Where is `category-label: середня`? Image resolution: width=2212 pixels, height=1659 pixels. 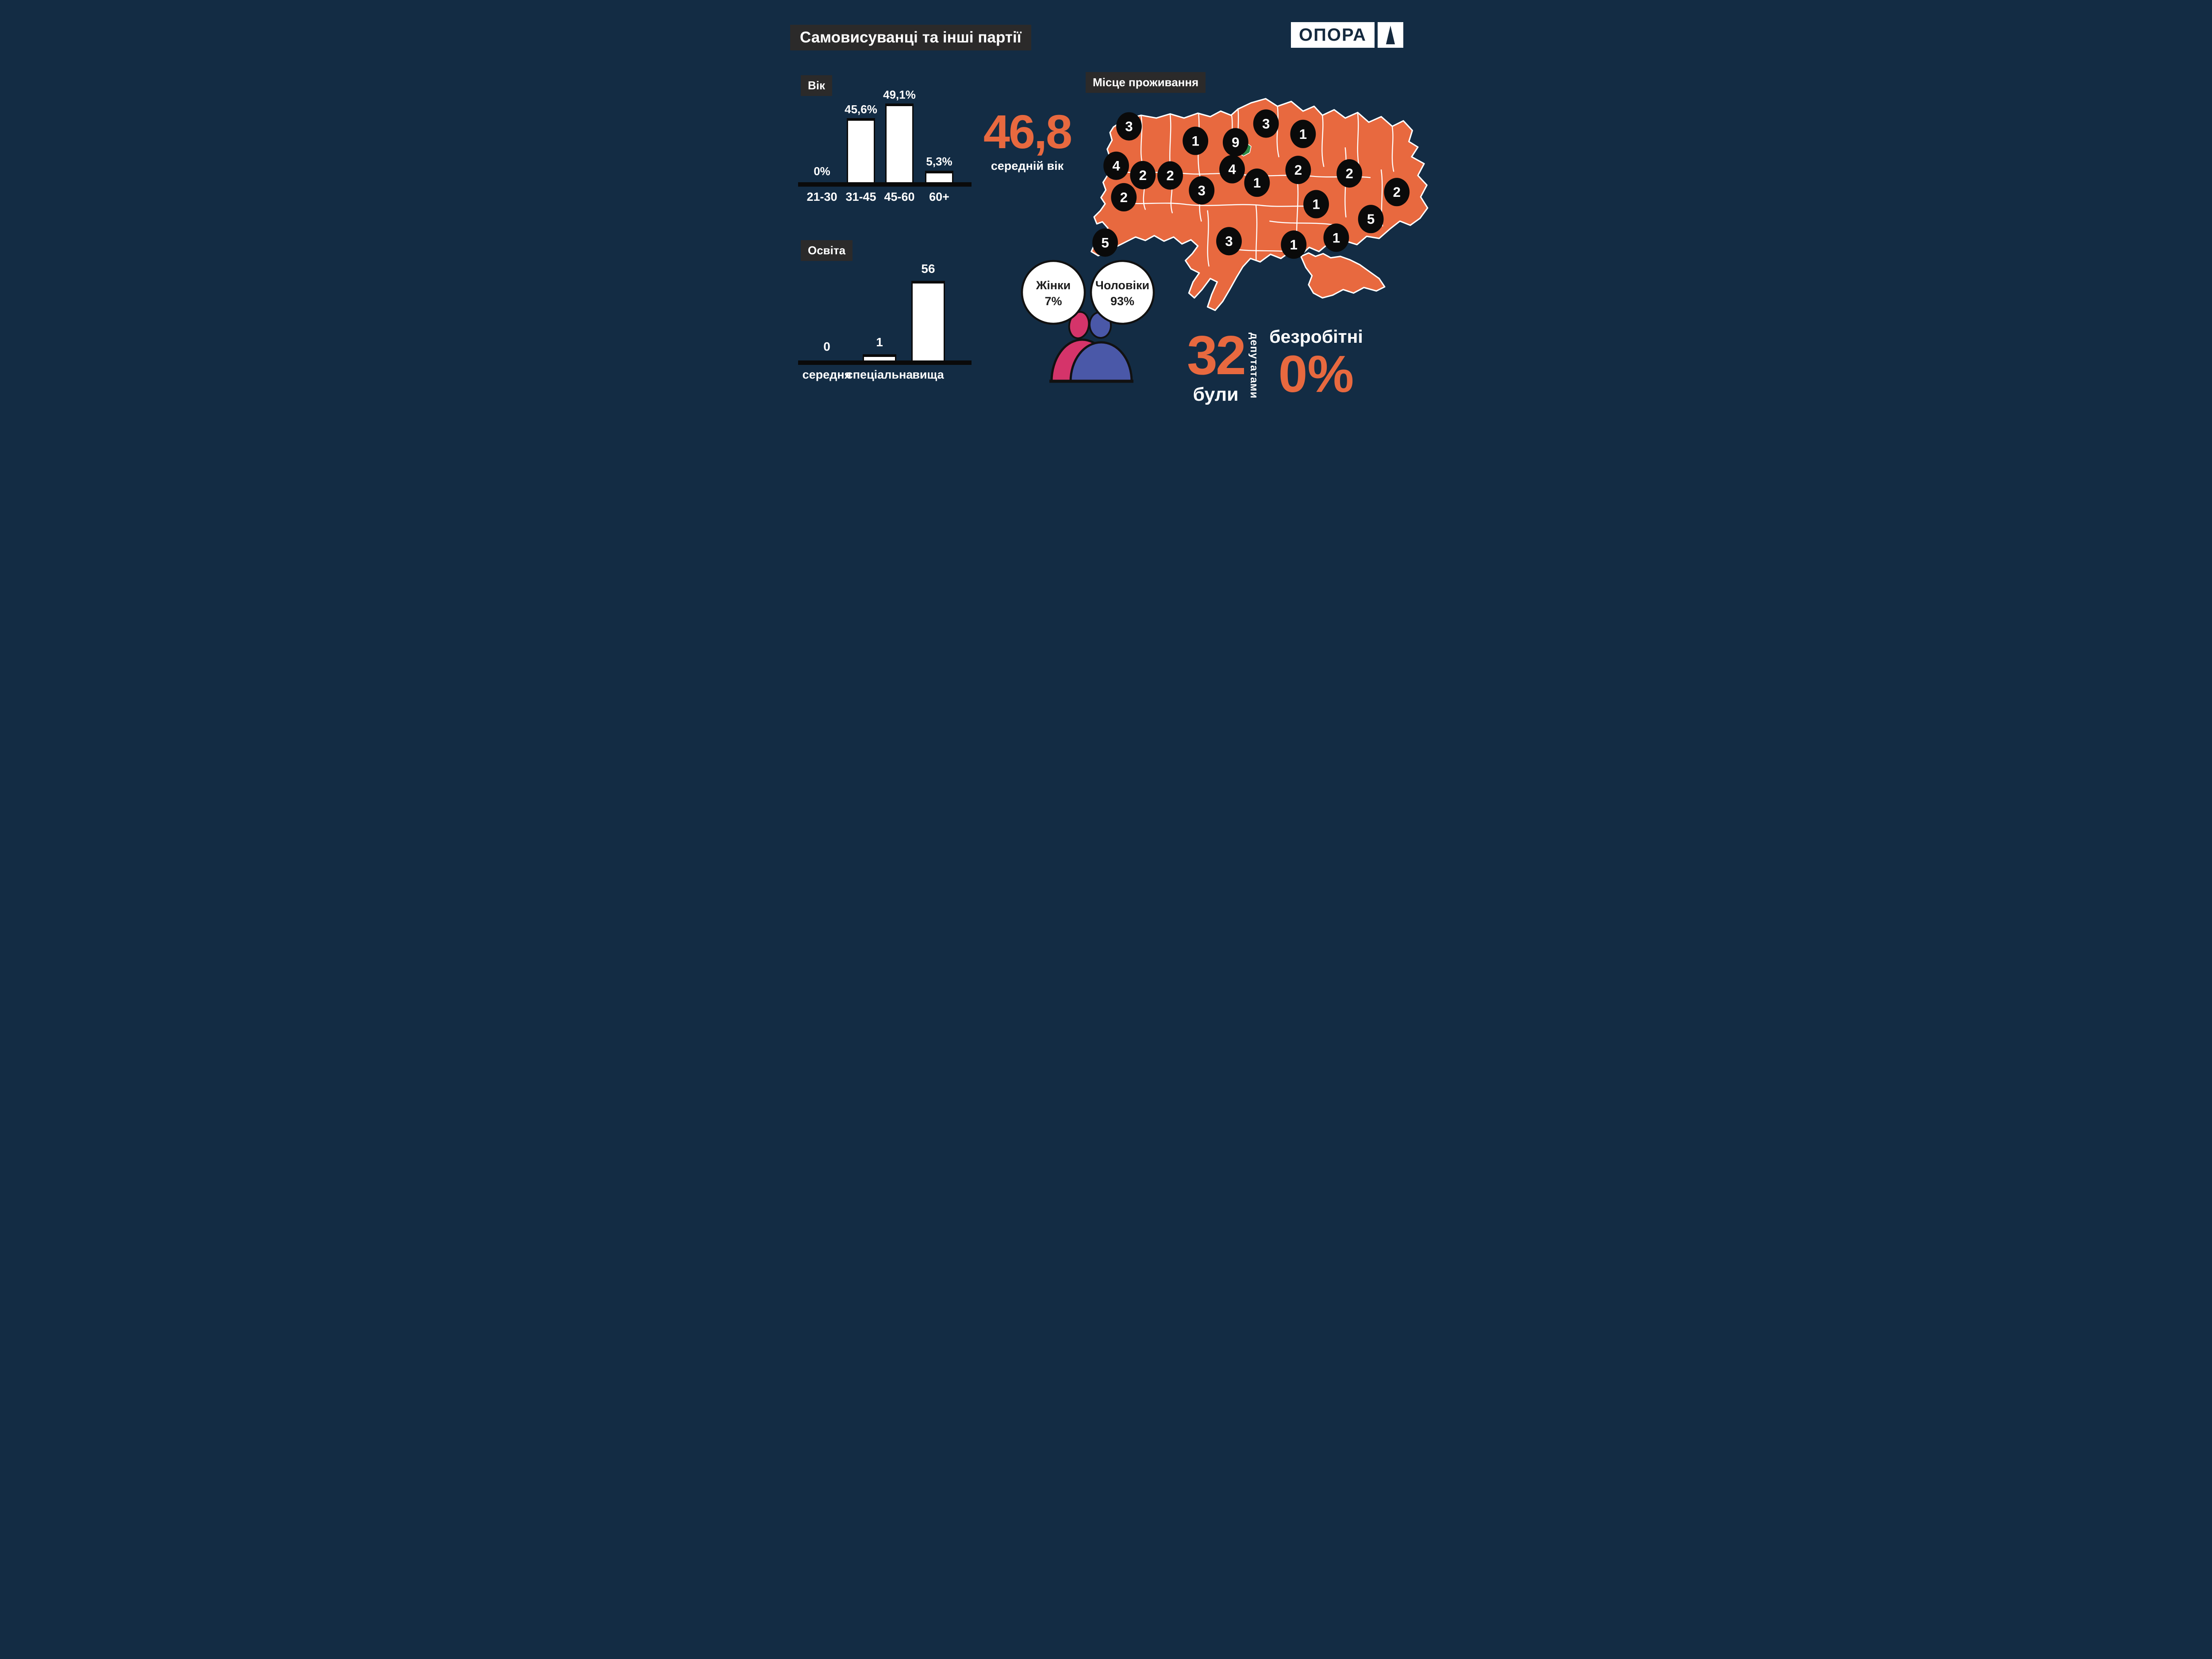 category-label: середня is located at coordinates (827, 374).